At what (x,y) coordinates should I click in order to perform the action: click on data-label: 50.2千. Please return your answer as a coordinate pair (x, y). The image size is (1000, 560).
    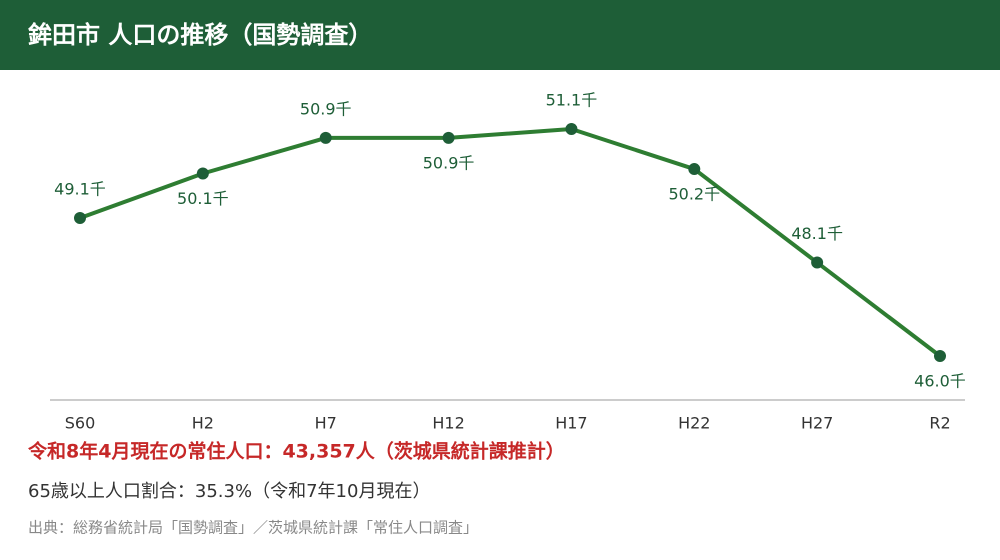
    Looking at the image, I should click on (694, 194).